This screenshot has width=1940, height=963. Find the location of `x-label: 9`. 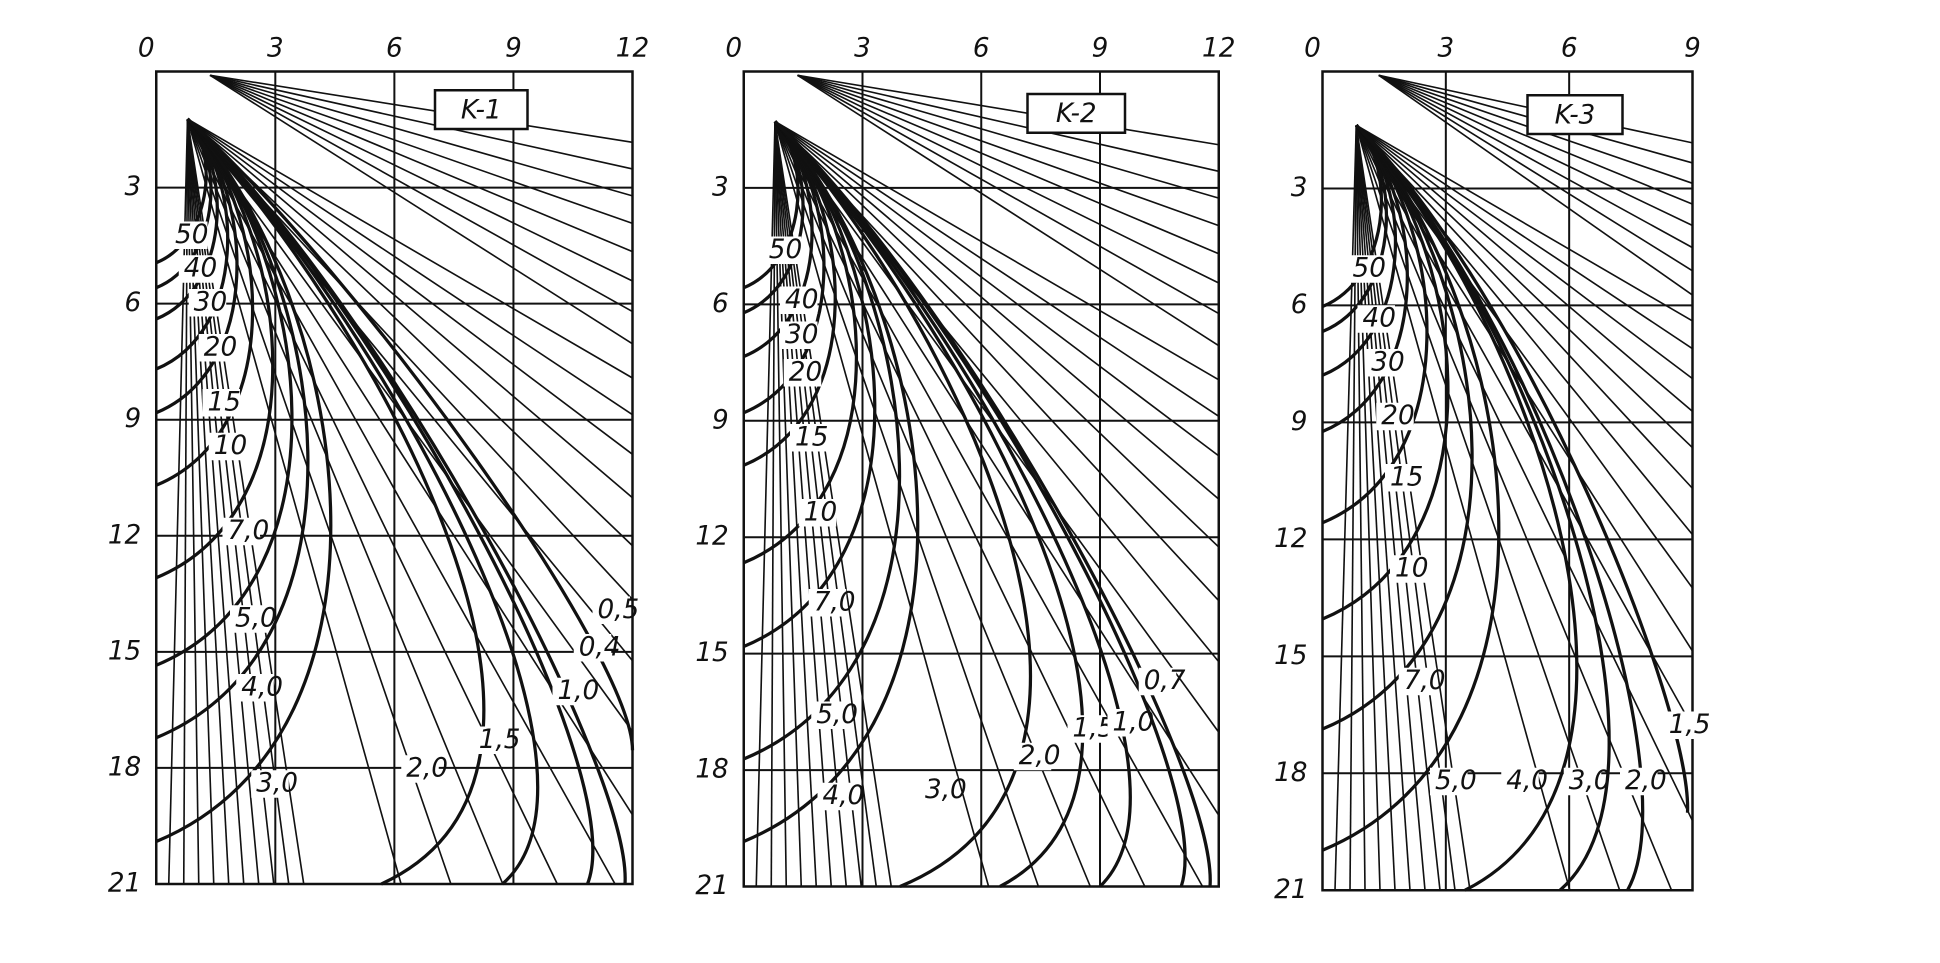

x-label: 9 is located at coordinates (513, 49).